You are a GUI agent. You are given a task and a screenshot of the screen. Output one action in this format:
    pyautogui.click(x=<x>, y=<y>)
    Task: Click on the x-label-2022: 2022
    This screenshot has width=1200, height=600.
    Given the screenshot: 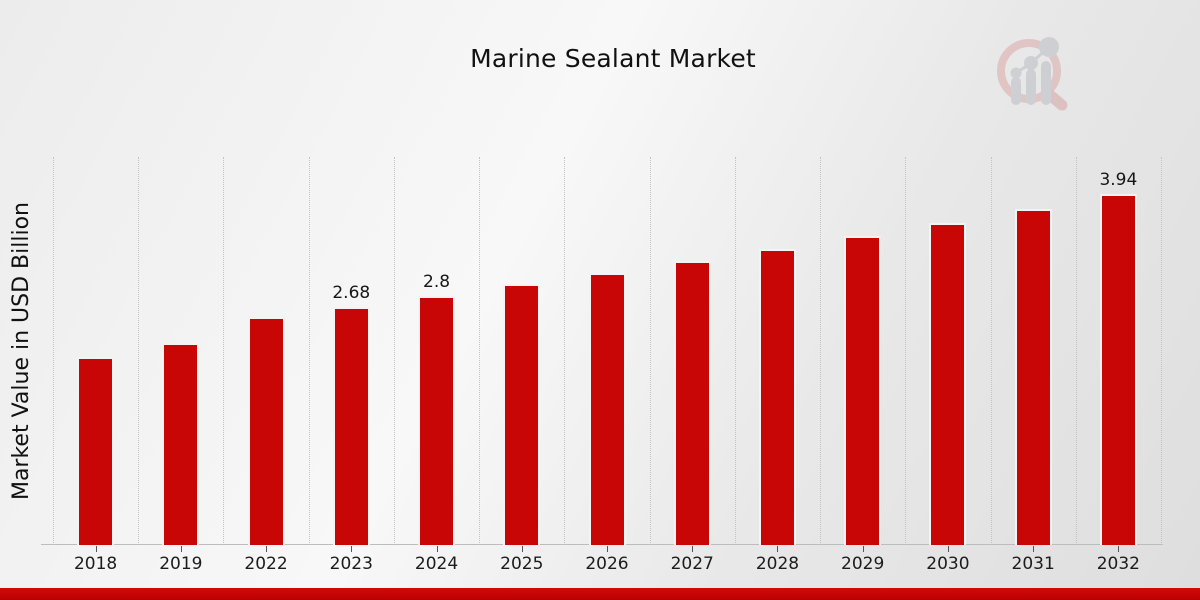 What is the action you would take?
    pyautogui.click(x=266, y=564)
    